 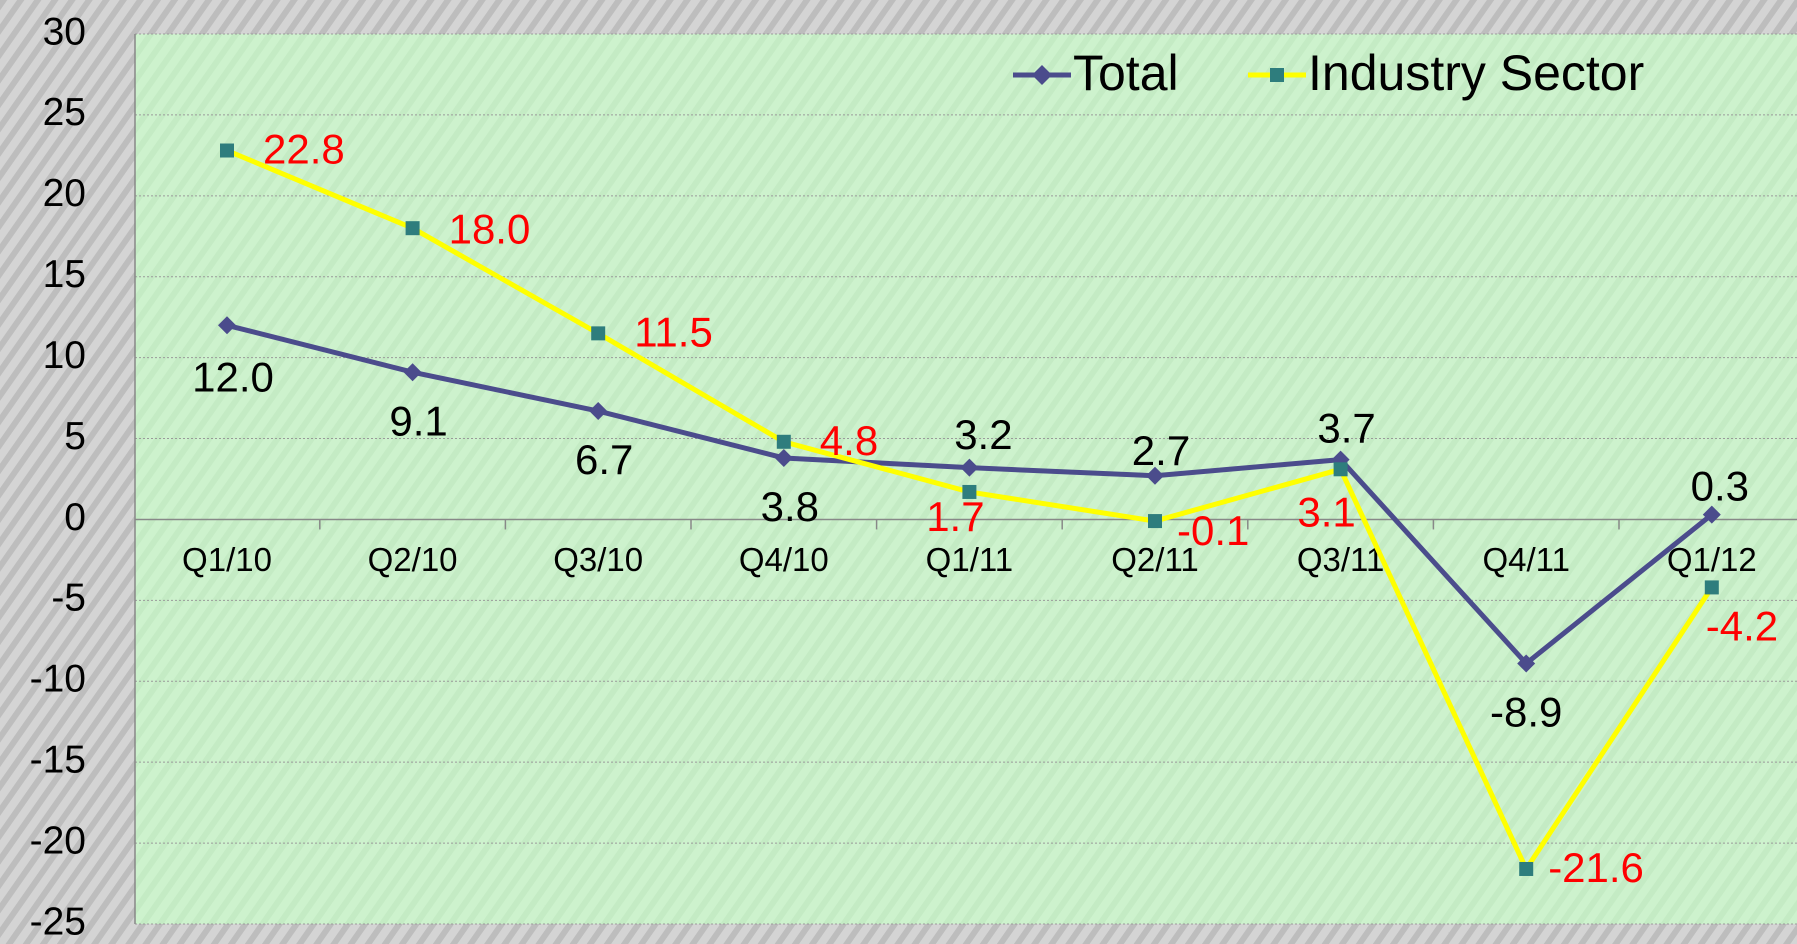 I want to click on data-label: 3.7, so click(x=1346, y=428).